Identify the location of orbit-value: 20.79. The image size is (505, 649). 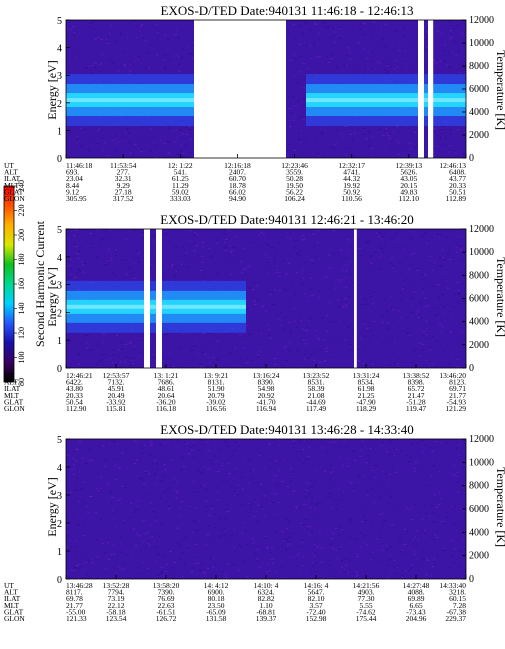
(216, 395).